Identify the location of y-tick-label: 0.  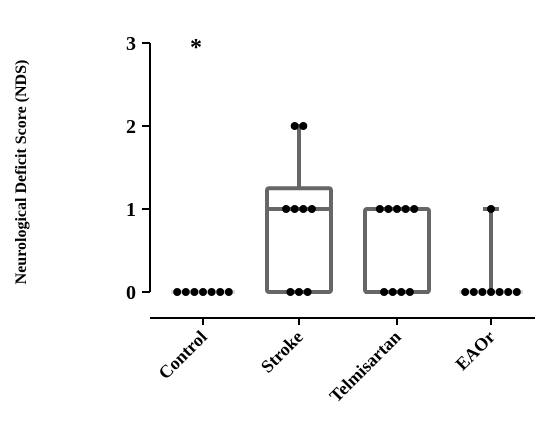
(131, 293).